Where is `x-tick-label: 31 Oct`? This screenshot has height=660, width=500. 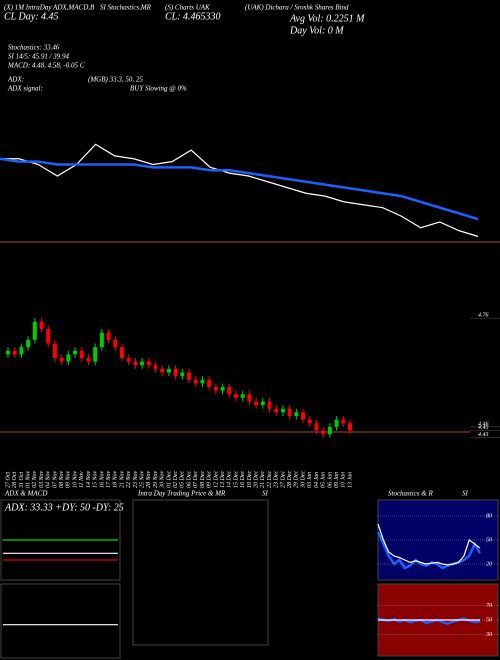 x-tick-label: 31 Oct is located at coordinates (22, 480).